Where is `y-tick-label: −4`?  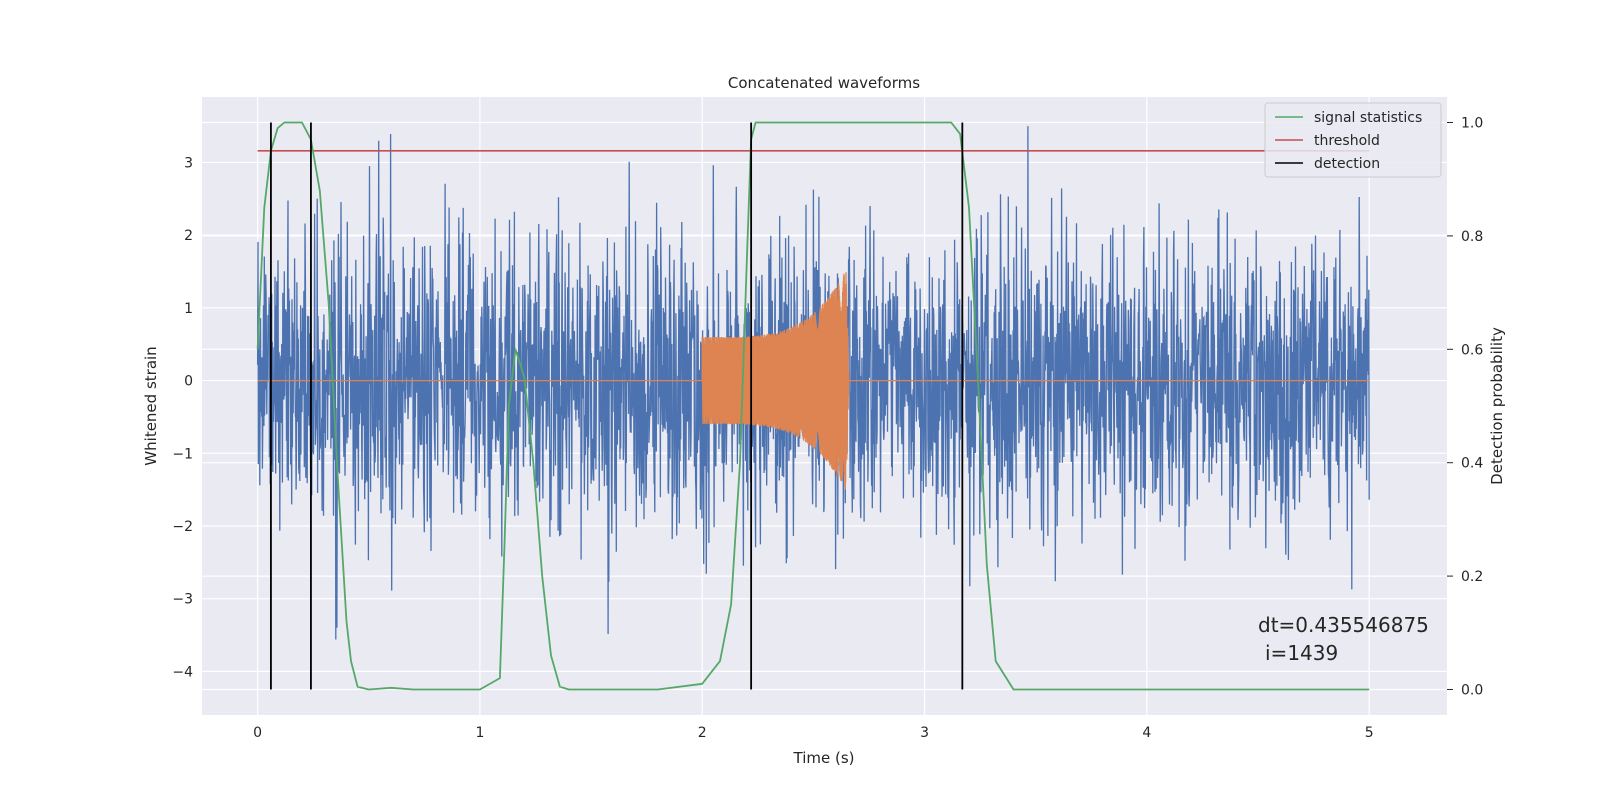 y-tick-label: −4 is located at coordinates (182, 672).